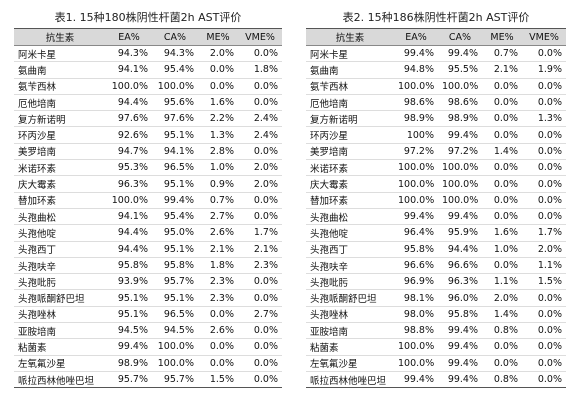  I want to click on table-row: 阿米卡星 99.4% 99.4% 0.7% 0.0%, so click(436, 54).